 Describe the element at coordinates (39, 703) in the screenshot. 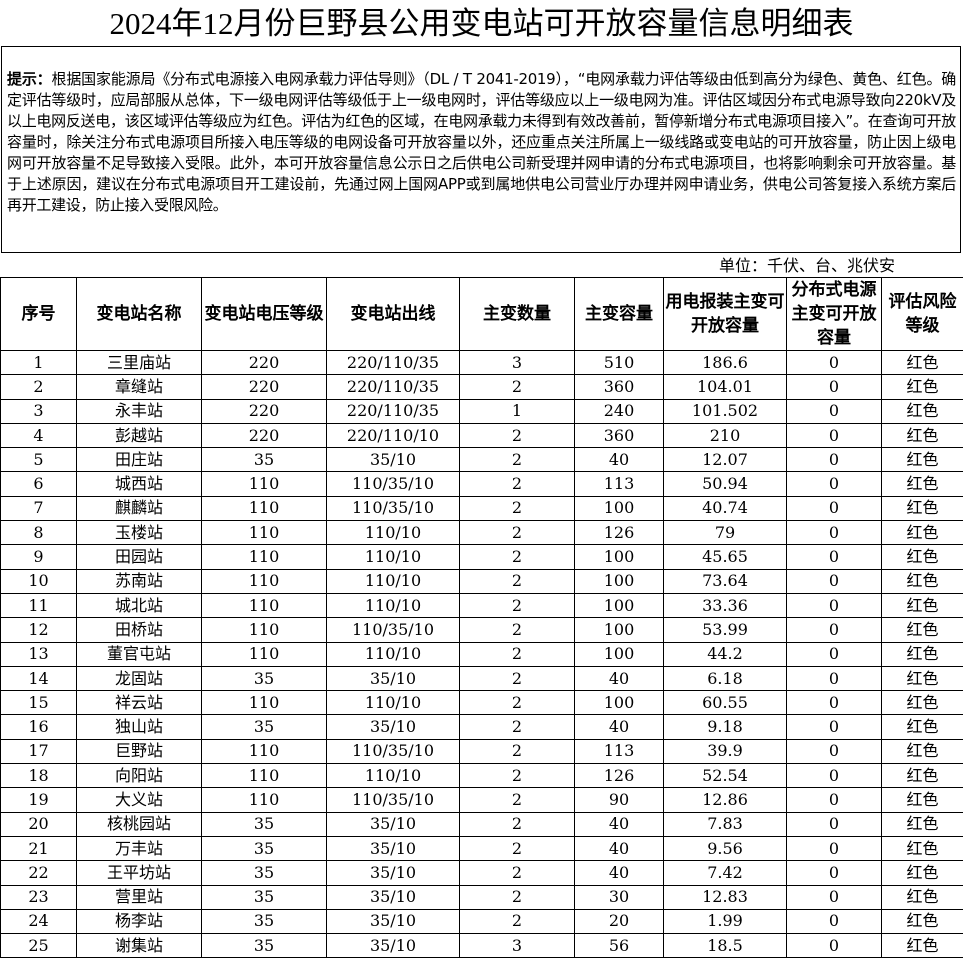

I see `table-cell: 15` at that location.